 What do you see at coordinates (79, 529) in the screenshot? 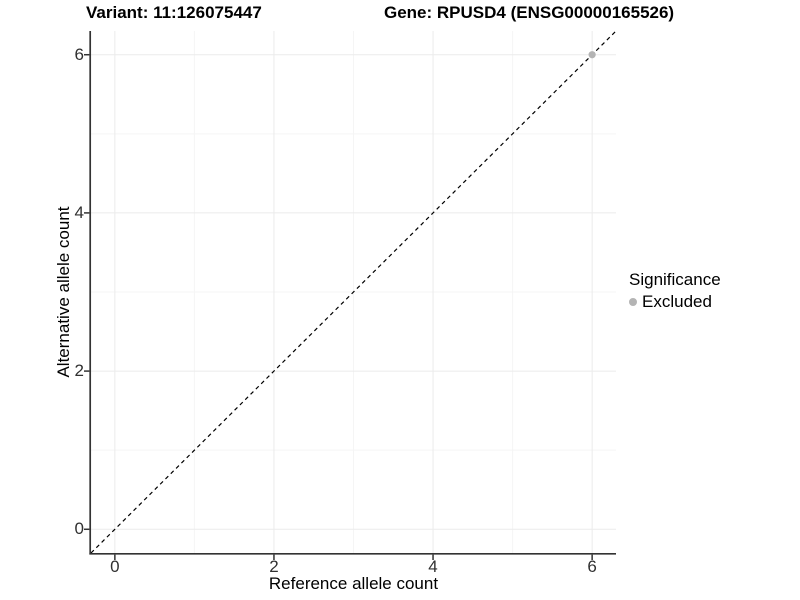
I see `y-tick-label: 0` at bounding box center [79, 529].